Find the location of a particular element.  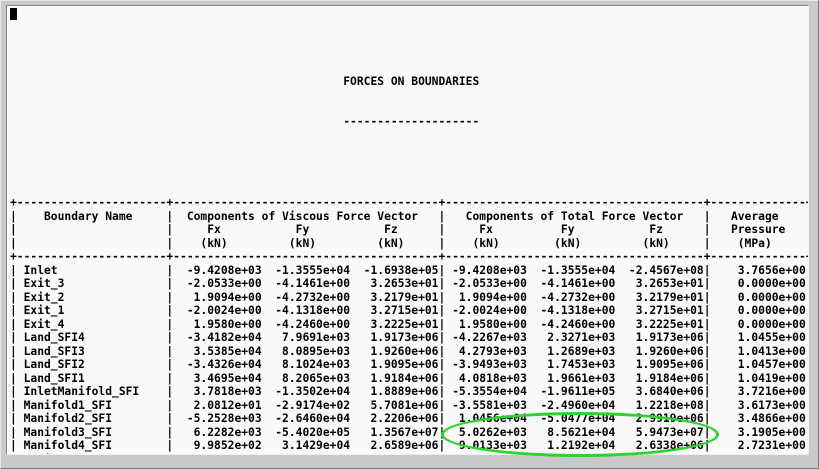

table-header-axis: | | Fx Fy Fz | Fx Fy Fz | Pressure | is located at coordinates (409, 229).